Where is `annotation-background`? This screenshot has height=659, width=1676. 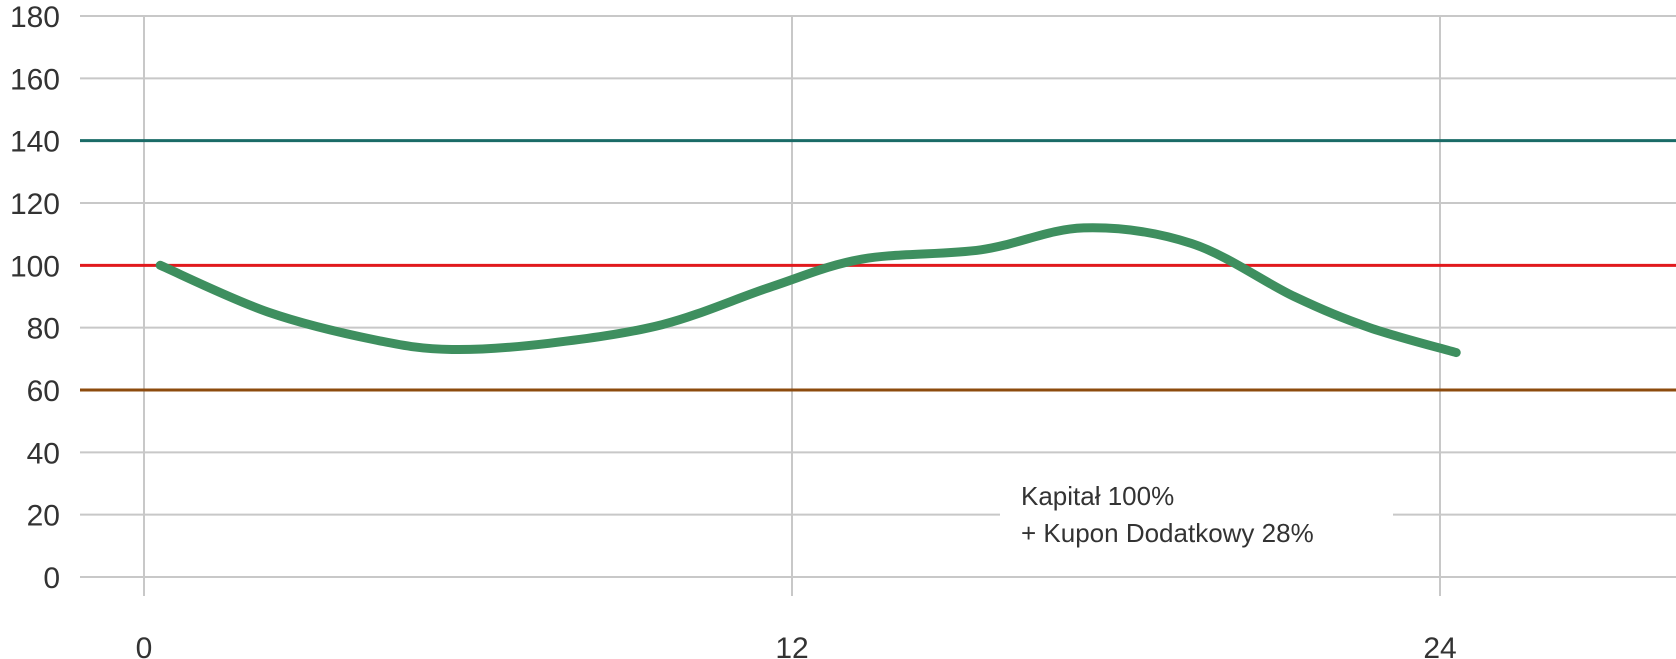 annotation-background is located at coordinates (1196, 517).